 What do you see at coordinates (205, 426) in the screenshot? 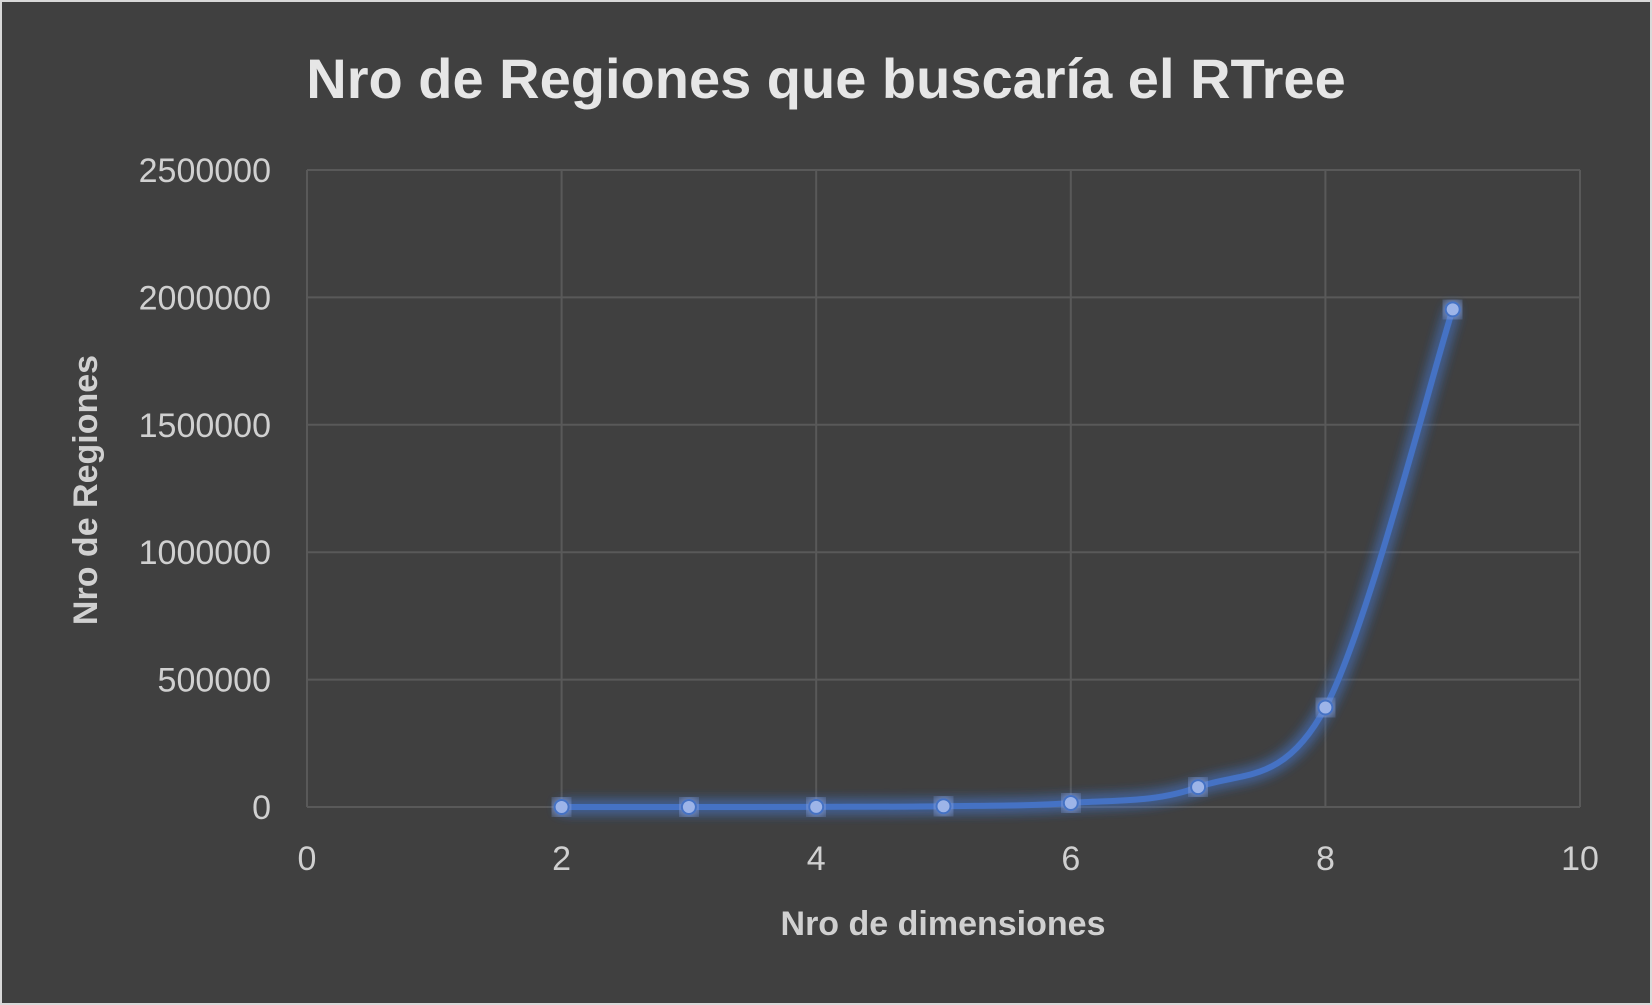
I see `y-tick-label: 1500000` at bounding box center [205, 426].